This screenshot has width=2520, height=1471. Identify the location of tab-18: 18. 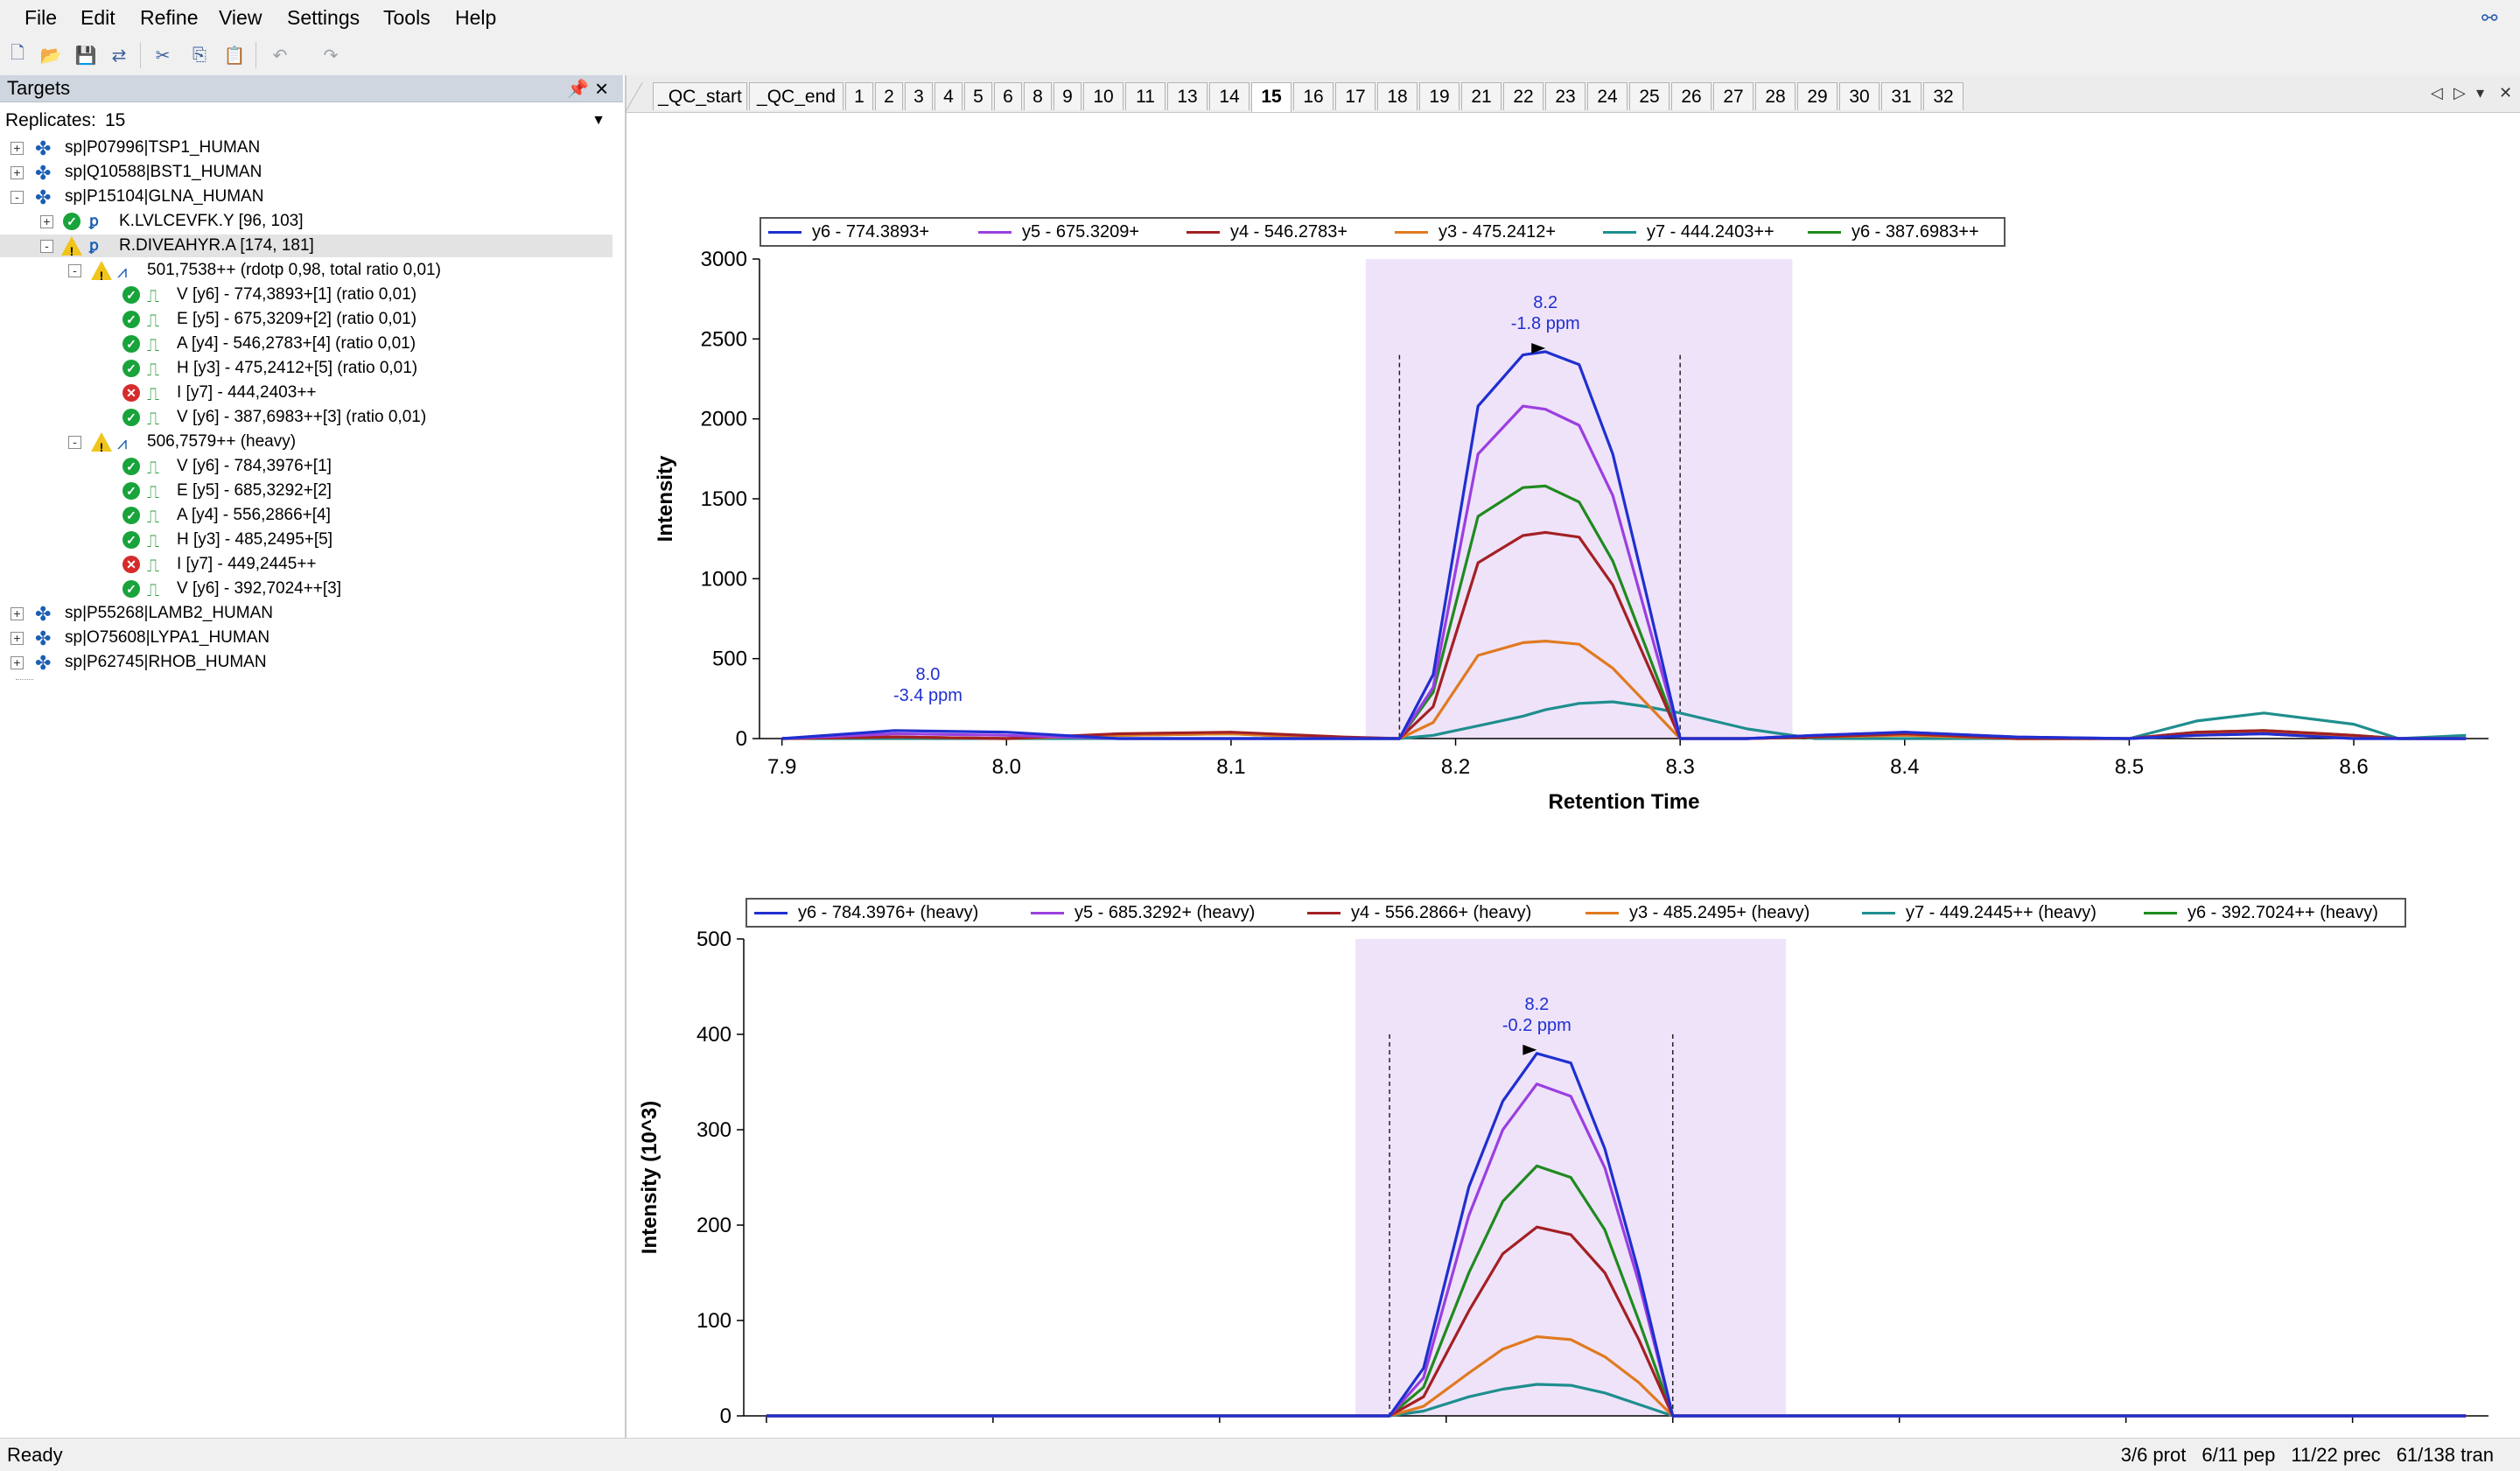
(1397, 96).